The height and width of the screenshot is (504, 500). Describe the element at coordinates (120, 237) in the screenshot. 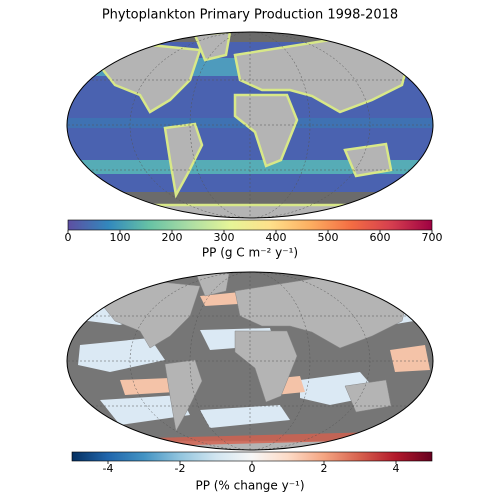

I see `tick-label: 100` at that location.